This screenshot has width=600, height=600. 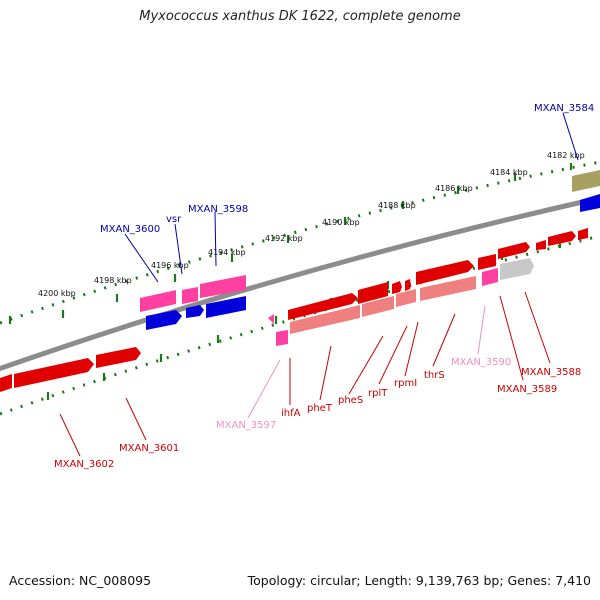 What do you see at coordinates (481, 362) in the screenshot?
I see `label-mxan-3590: MXAN_3590` at bounding box center [481, 362].